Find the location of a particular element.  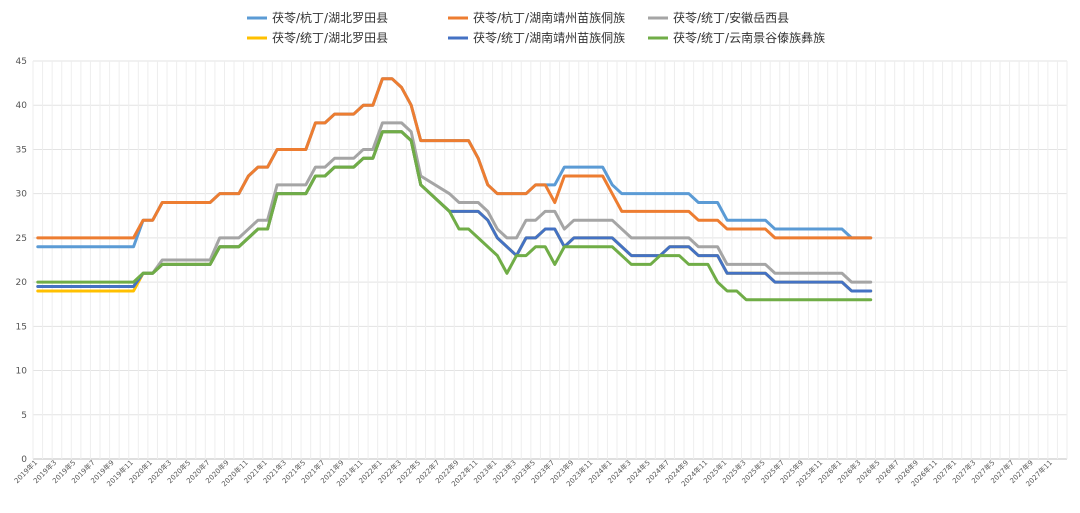

legend-item-2: 茯苓/杭丁/湖南靖州苗族侗族 is located at coordinates (536, 17).